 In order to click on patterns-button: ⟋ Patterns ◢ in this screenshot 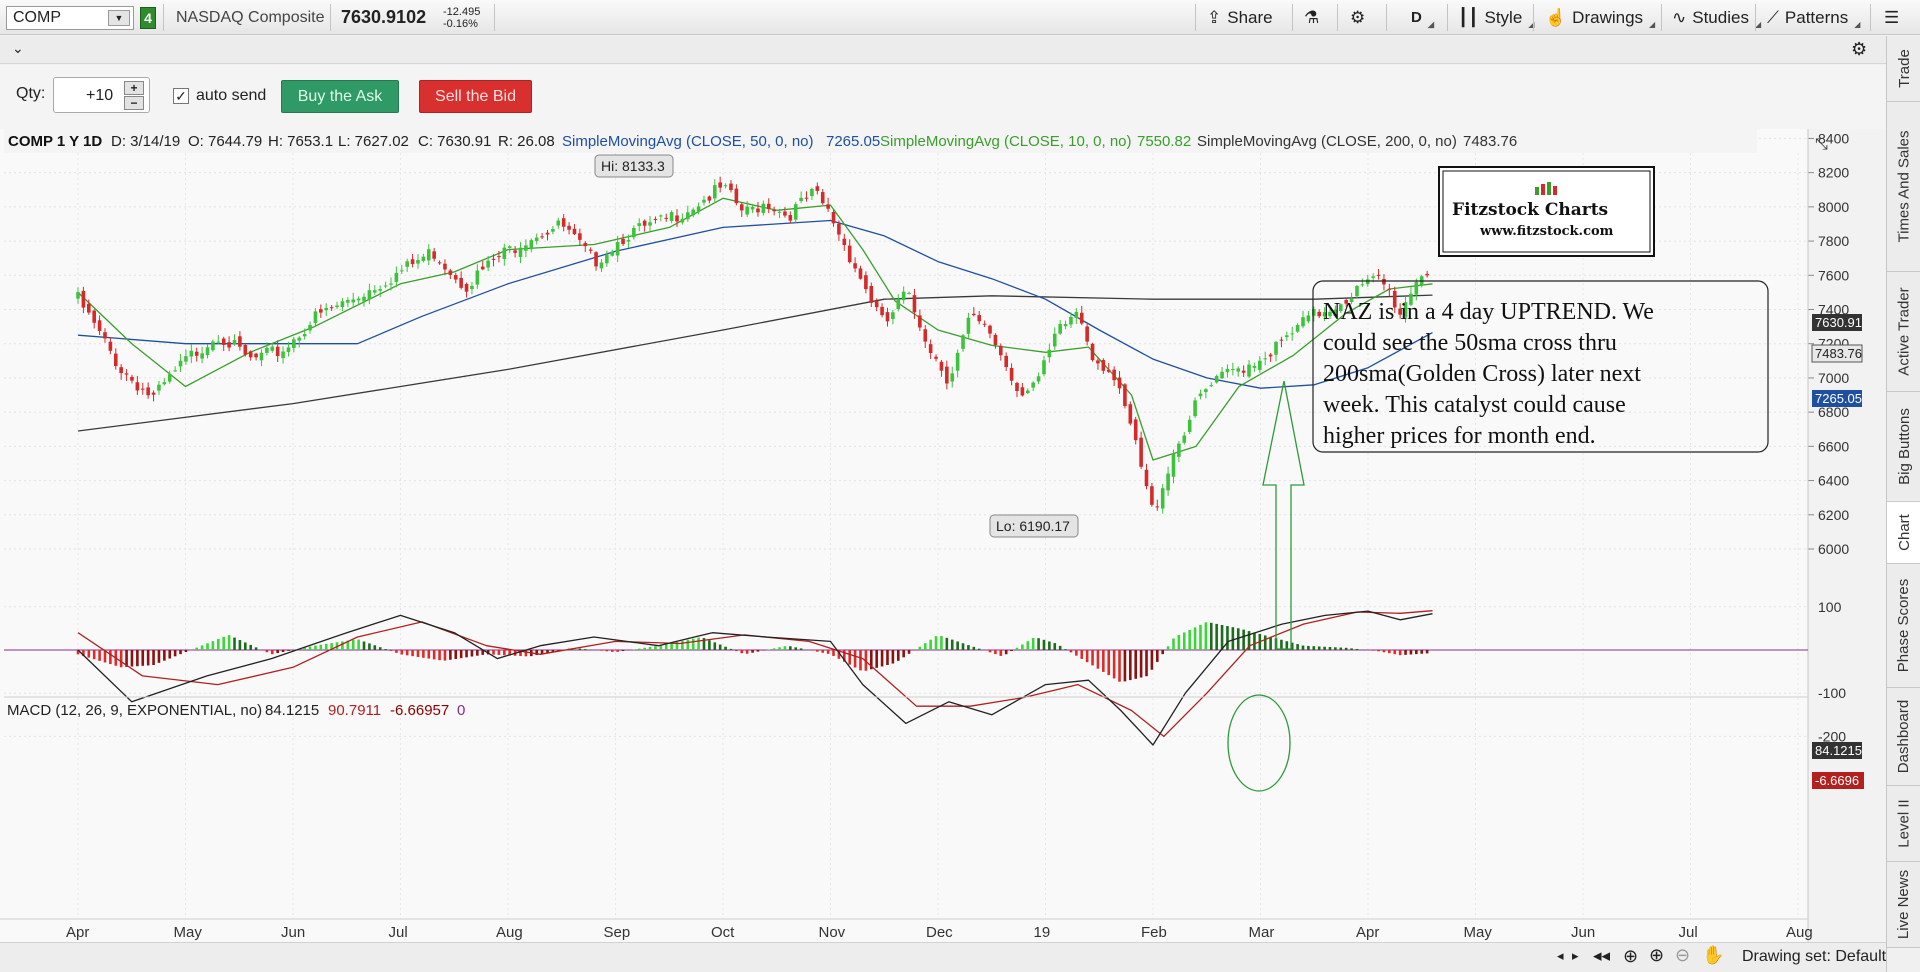, I will do `click(1813, 17)`.